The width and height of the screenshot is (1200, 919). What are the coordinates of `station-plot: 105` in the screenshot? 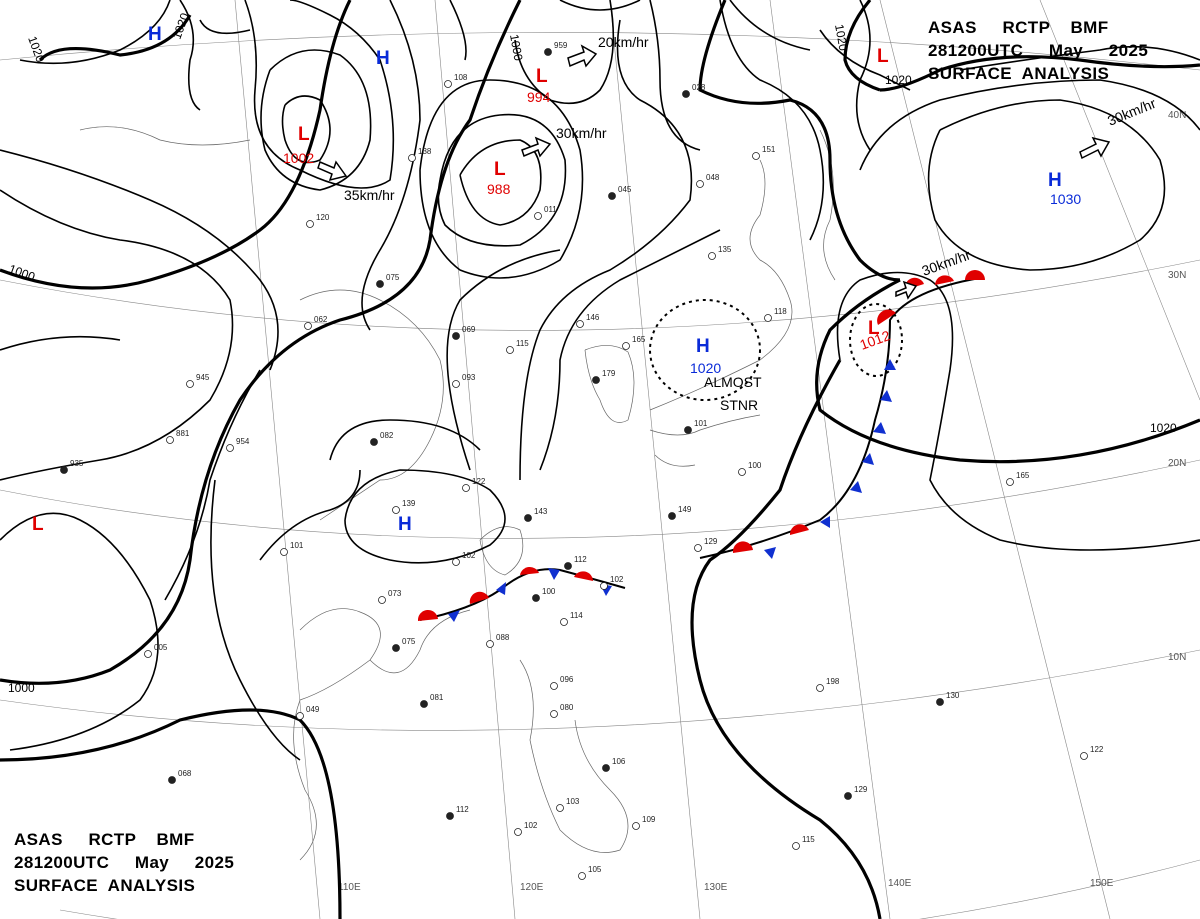 It's located at (590, 872).